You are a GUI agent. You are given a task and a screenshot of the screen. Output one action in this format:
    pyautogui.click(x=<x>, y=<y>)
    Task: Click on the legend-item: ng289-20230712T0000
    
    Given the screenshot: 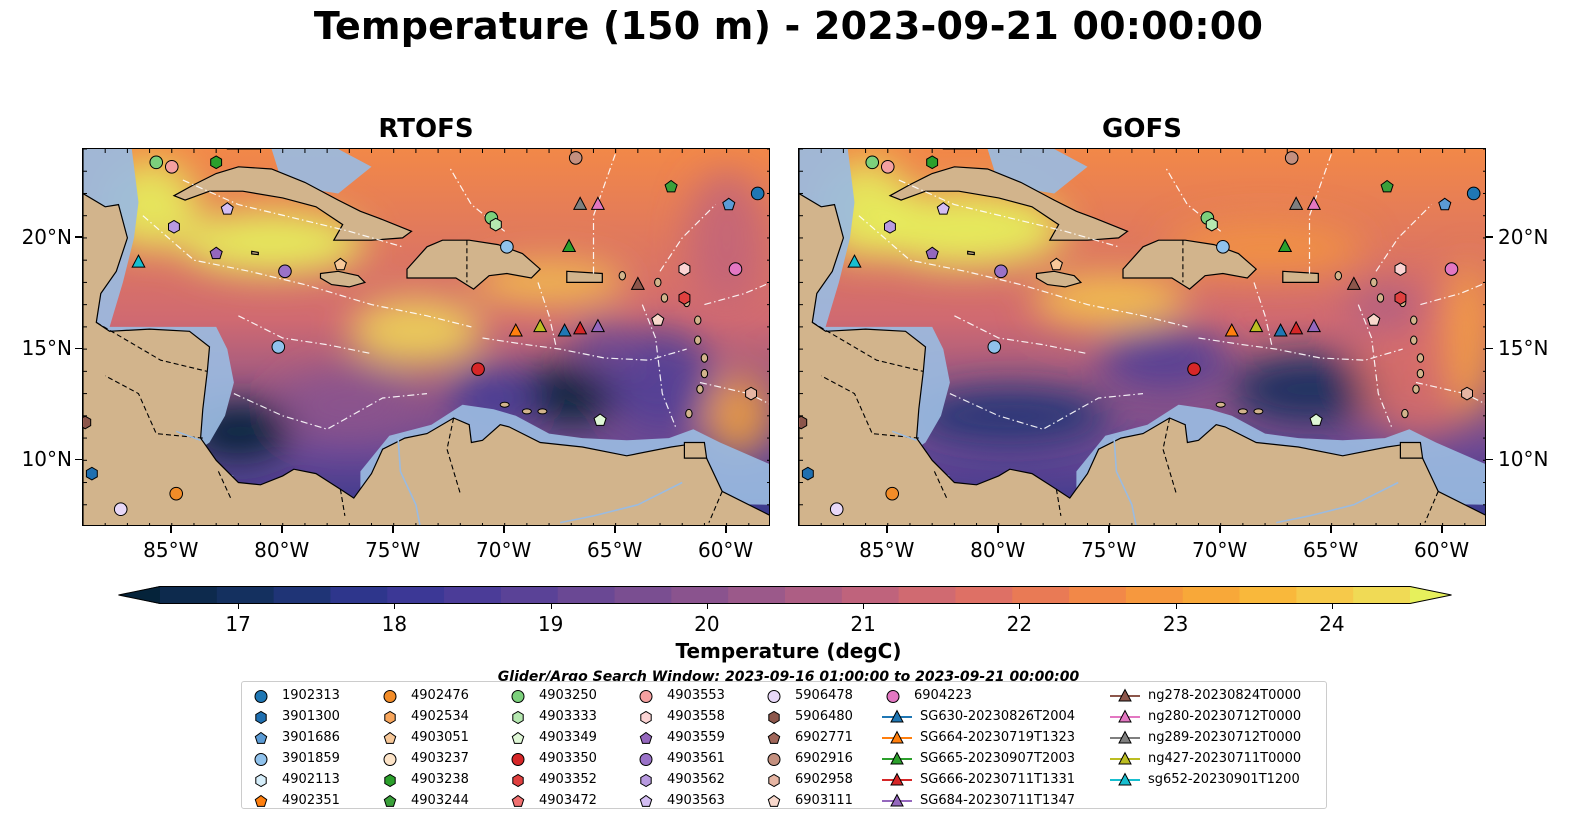 What is the action you would take?
    pyautogui.click(x=1205, y=737)
    